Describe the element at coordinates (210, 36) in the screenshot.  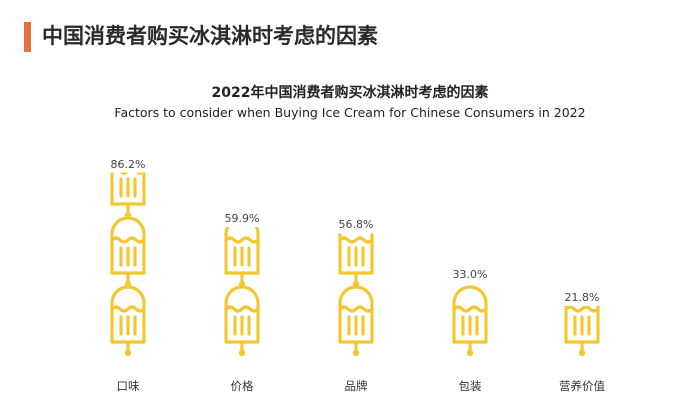
I see `page-title: 中国消费者购买冰淇淋时考虑的因素` at that location.